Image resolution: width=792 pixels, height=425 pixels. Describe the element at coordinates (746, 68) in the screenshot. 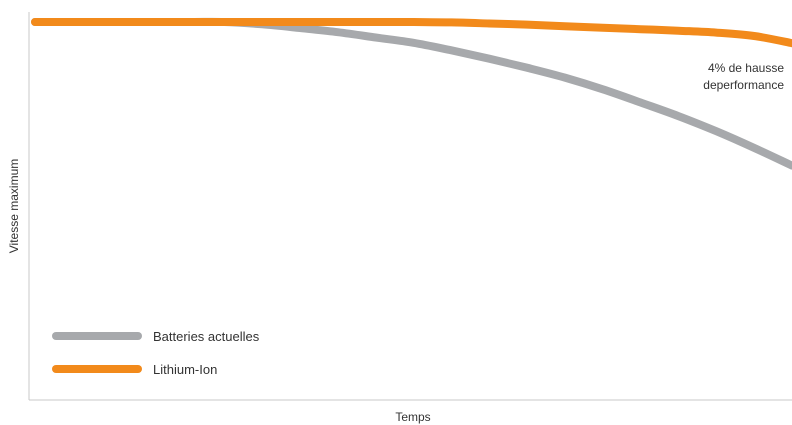

I see `annotation-line-1: 4% de hausse` at that location.